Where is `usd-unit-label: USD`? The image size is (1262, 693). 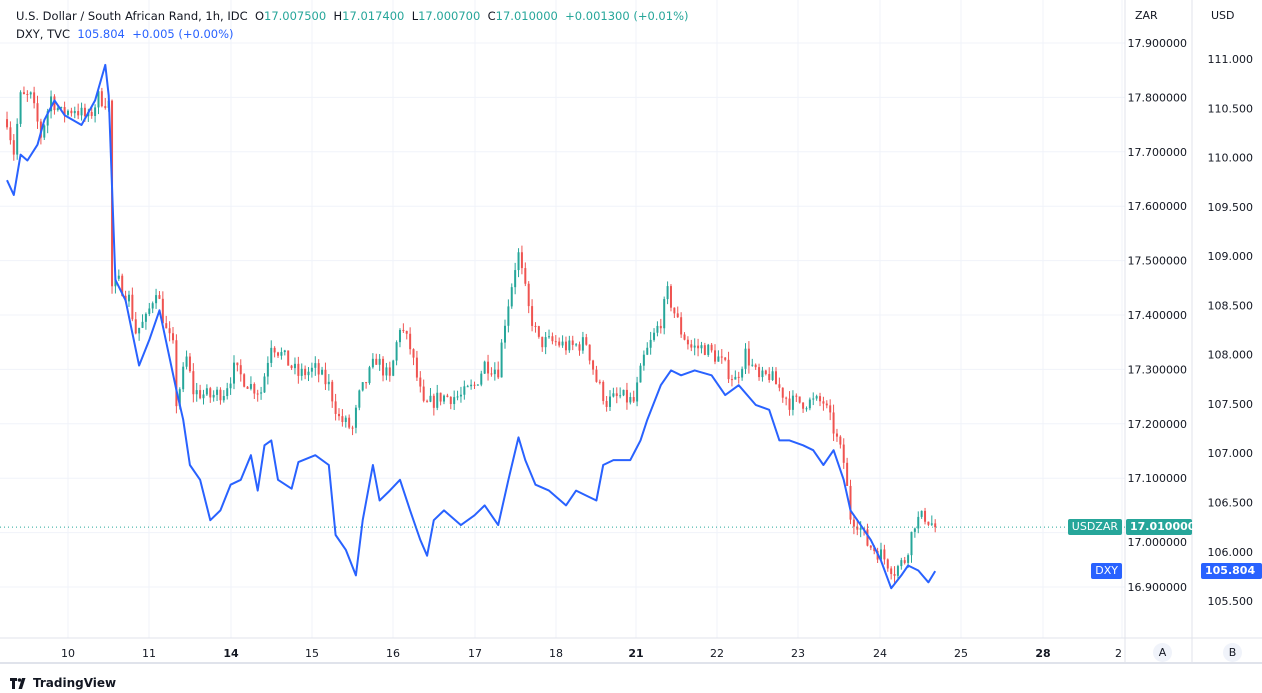
usd-unit-label: USD is located at coordinates (1223, 15).